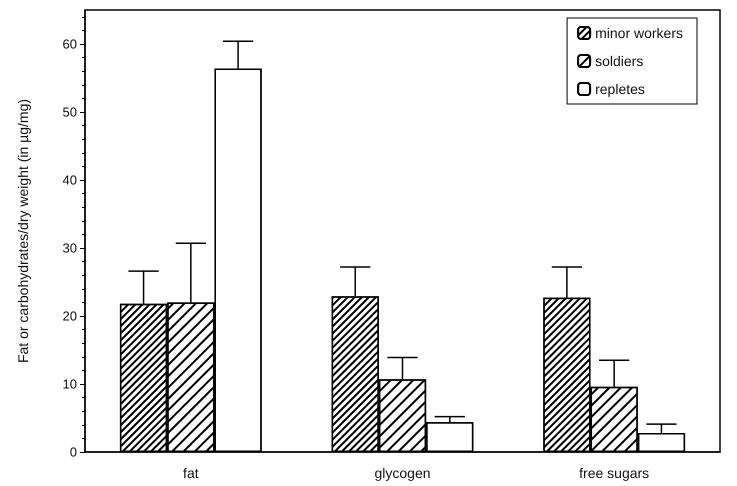 This screenshot has height=486, width=737. Describe the element at coordinates (619, 61) in the screenshot. I see `legend-label: soldiers` at that location.